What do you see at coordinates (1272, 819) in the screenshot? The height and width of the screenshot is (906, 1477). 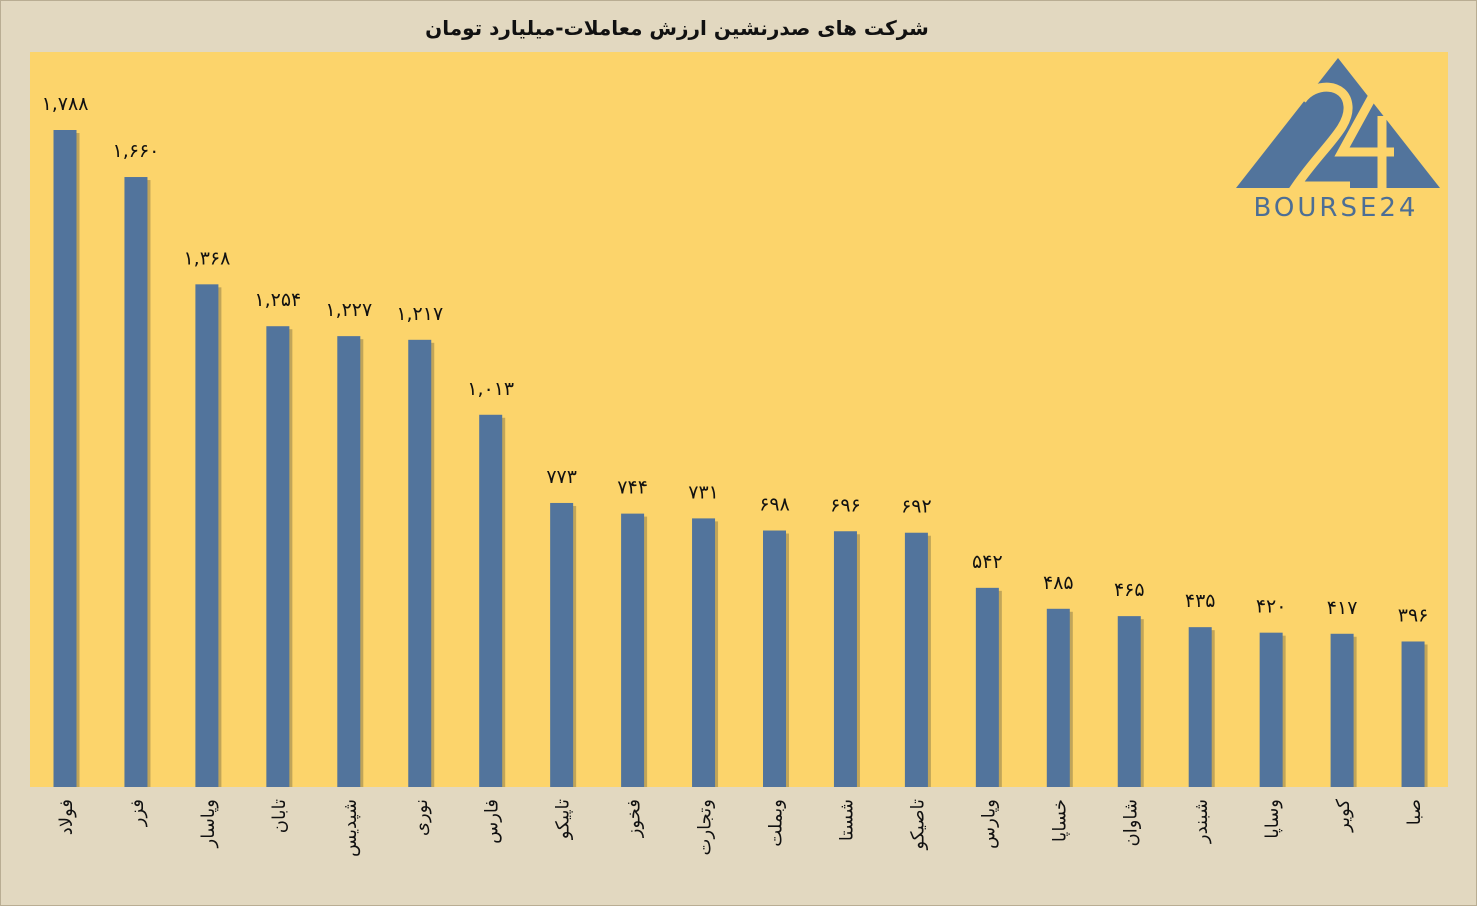 I see `category-label: وساپا` at bounding box center [1272, 819].